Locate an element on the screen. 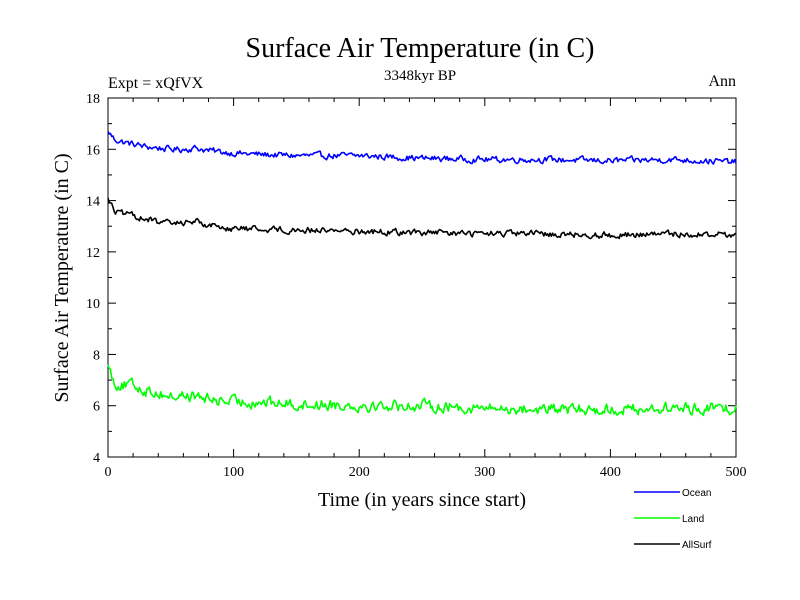  x-axis-label: Time (in years since start) is located at coordinates (422, 500).